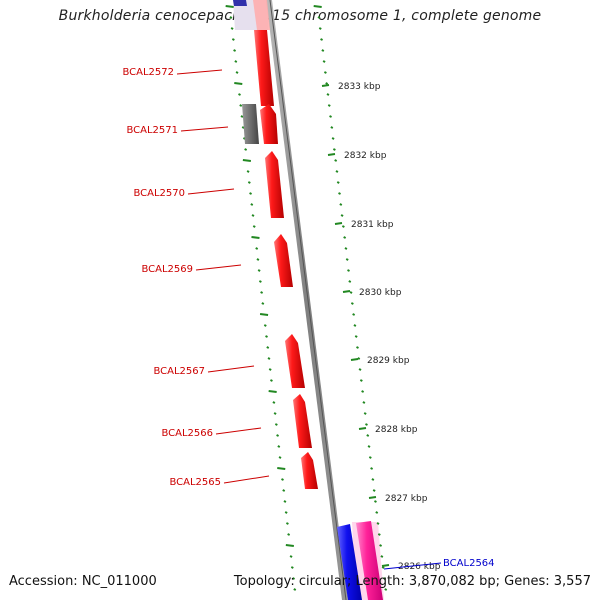 The width and height of the screenshot is (600, 600). I want to click on gene-arrow-bcal2569, so click(283, 260).